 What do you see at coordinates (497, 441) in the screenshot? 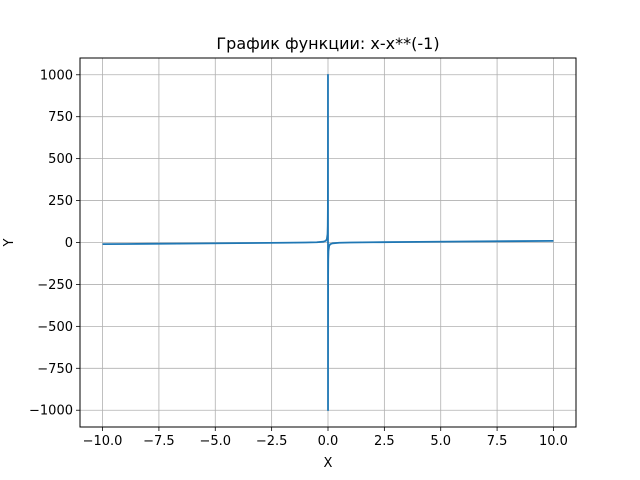
I see `x-tick-label: 7.5` at bounding box center [497, 441].